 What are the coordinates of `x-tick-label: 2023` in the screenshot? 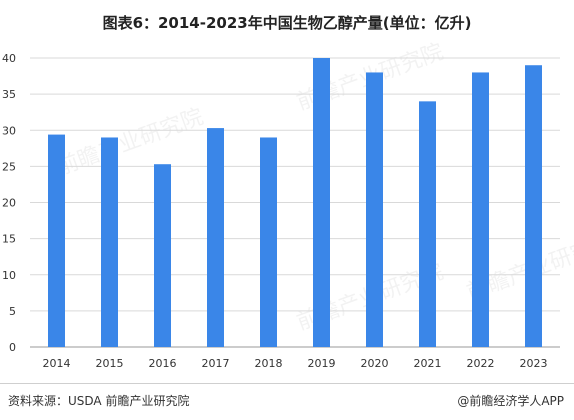 It's located at (534, 363).